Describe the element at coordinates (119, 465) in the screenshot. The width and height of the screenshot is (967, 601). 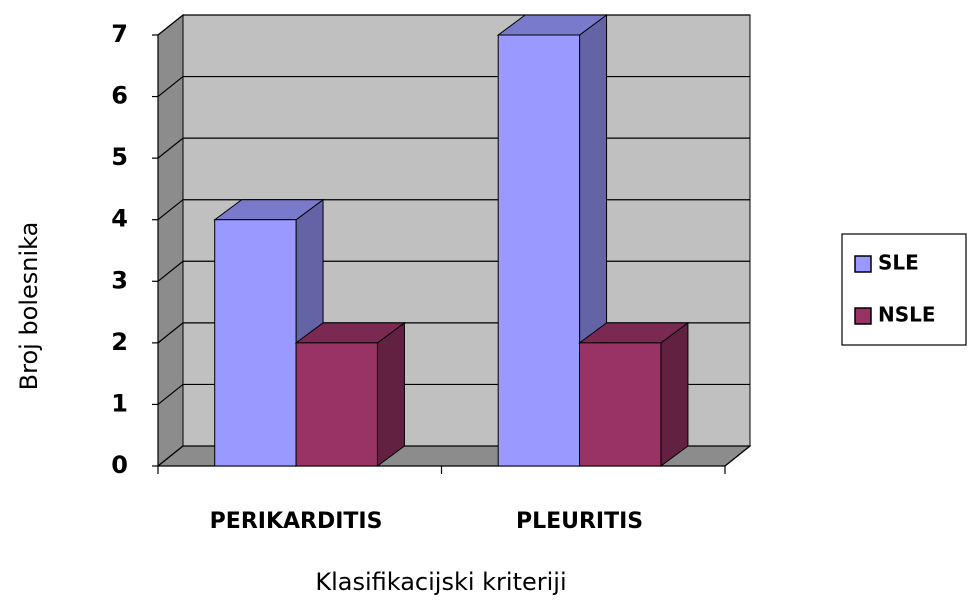
I see `y-tick-label: 0` at that location.